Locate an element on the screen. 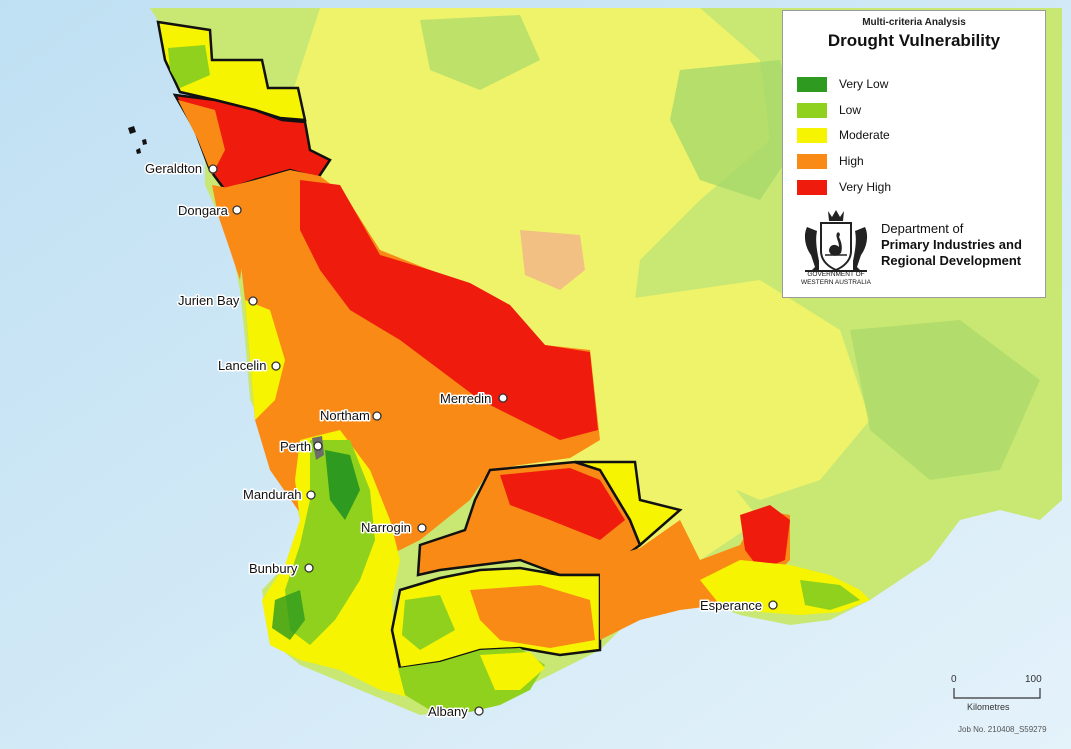  town-dongara: Dongara is located at coordinates (209, 211).